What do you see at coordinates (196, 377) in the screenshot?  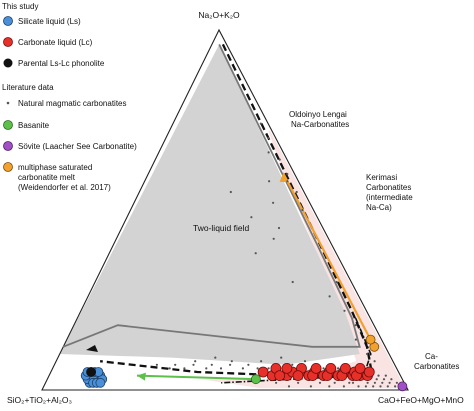 I see `basanite-arrow` at bounding box center [196, 377].